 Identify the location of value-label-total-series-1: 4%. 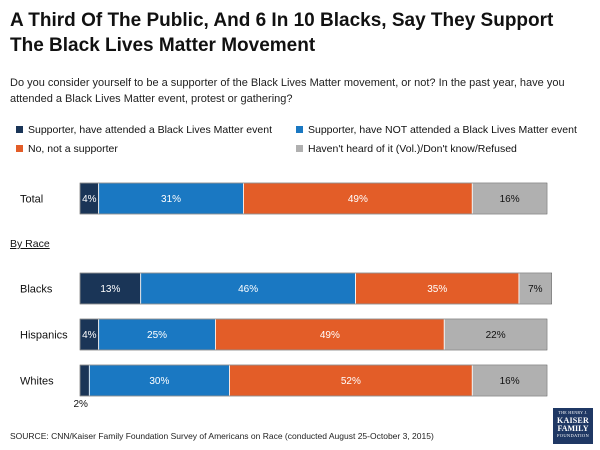
(89, 199).